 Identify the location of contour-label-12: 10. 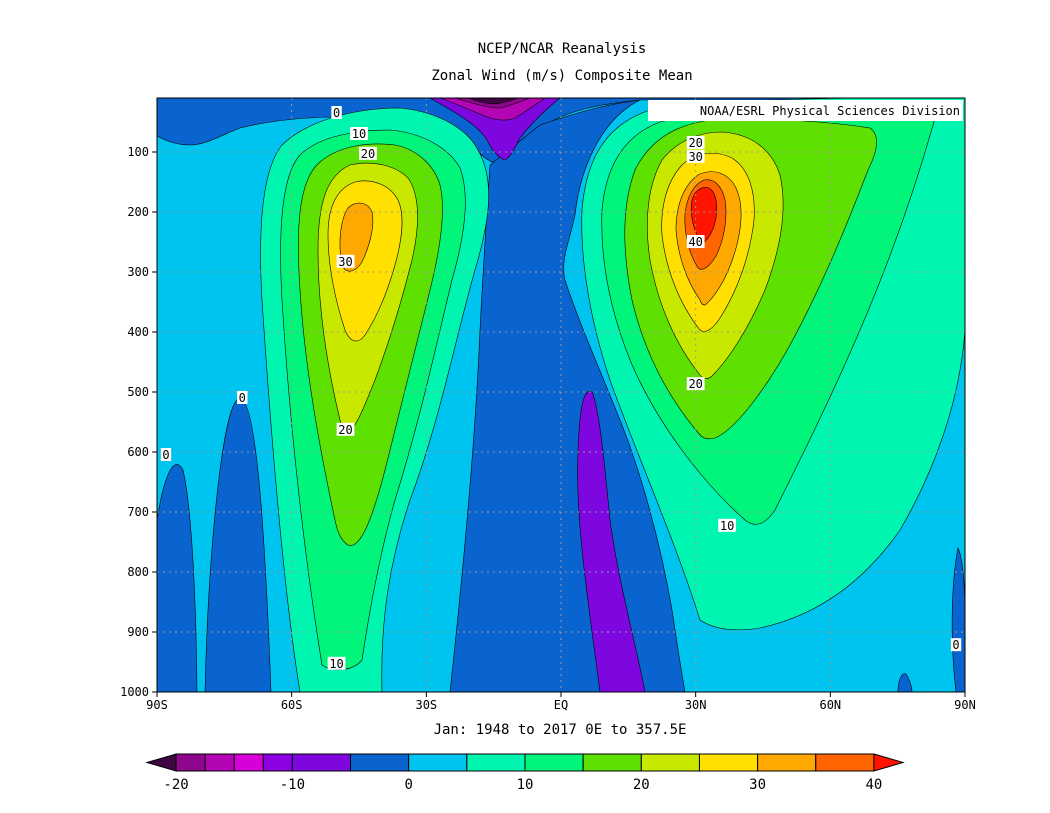
(727, 526).